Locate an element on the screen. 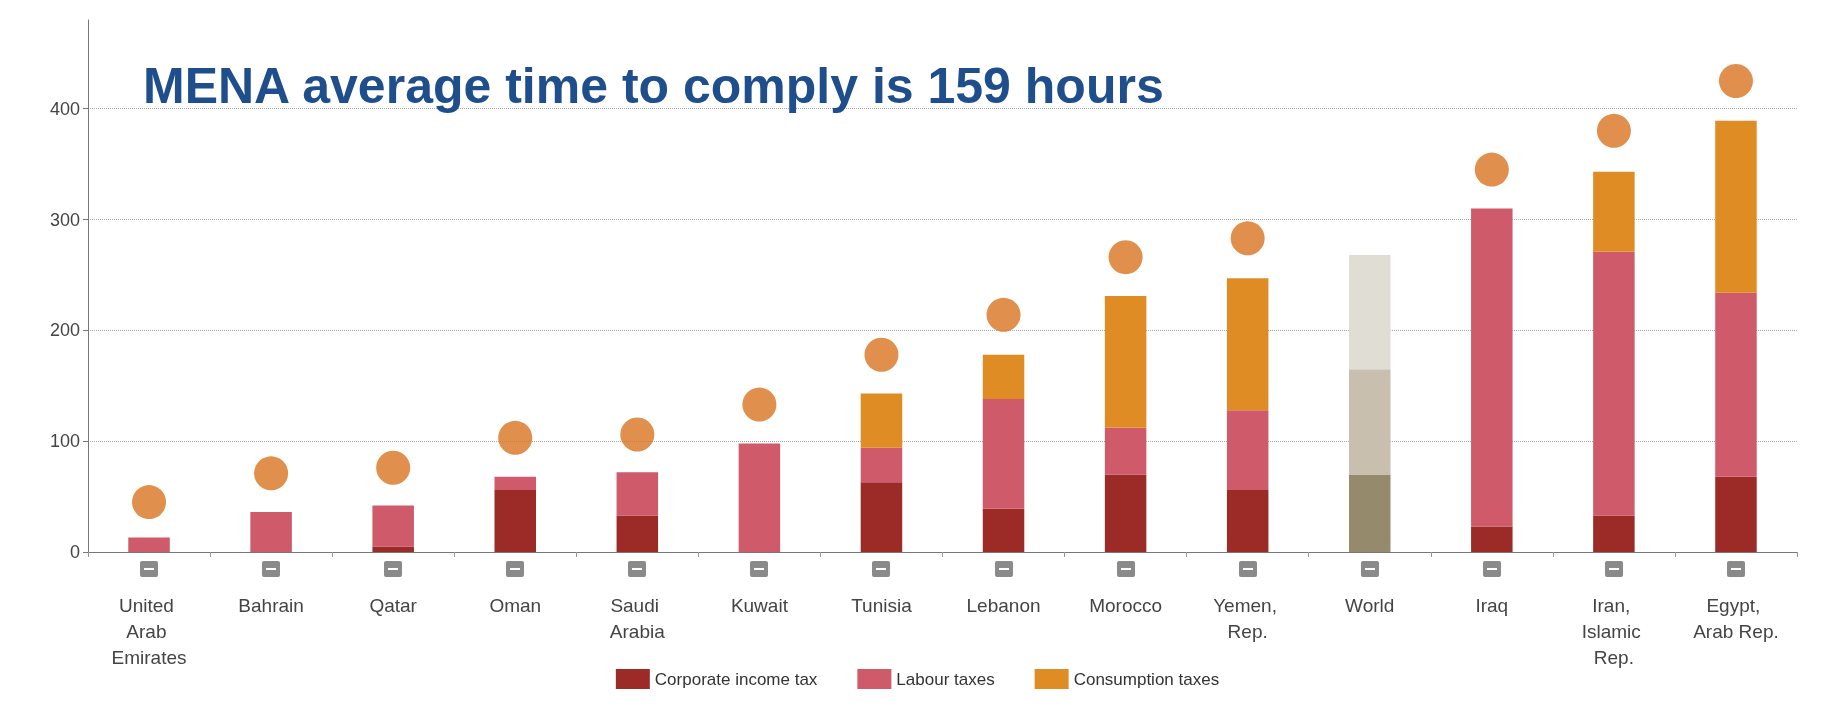 The width and height of the screenshot is (1835, 707). legend-label: Consumption taxes is located at coordinates (1146, 679).